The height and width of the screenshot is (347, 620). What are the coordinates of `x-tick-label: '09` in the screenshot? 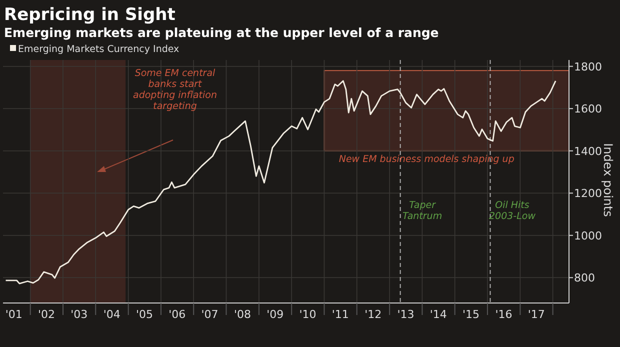 It's located at (275, 314).